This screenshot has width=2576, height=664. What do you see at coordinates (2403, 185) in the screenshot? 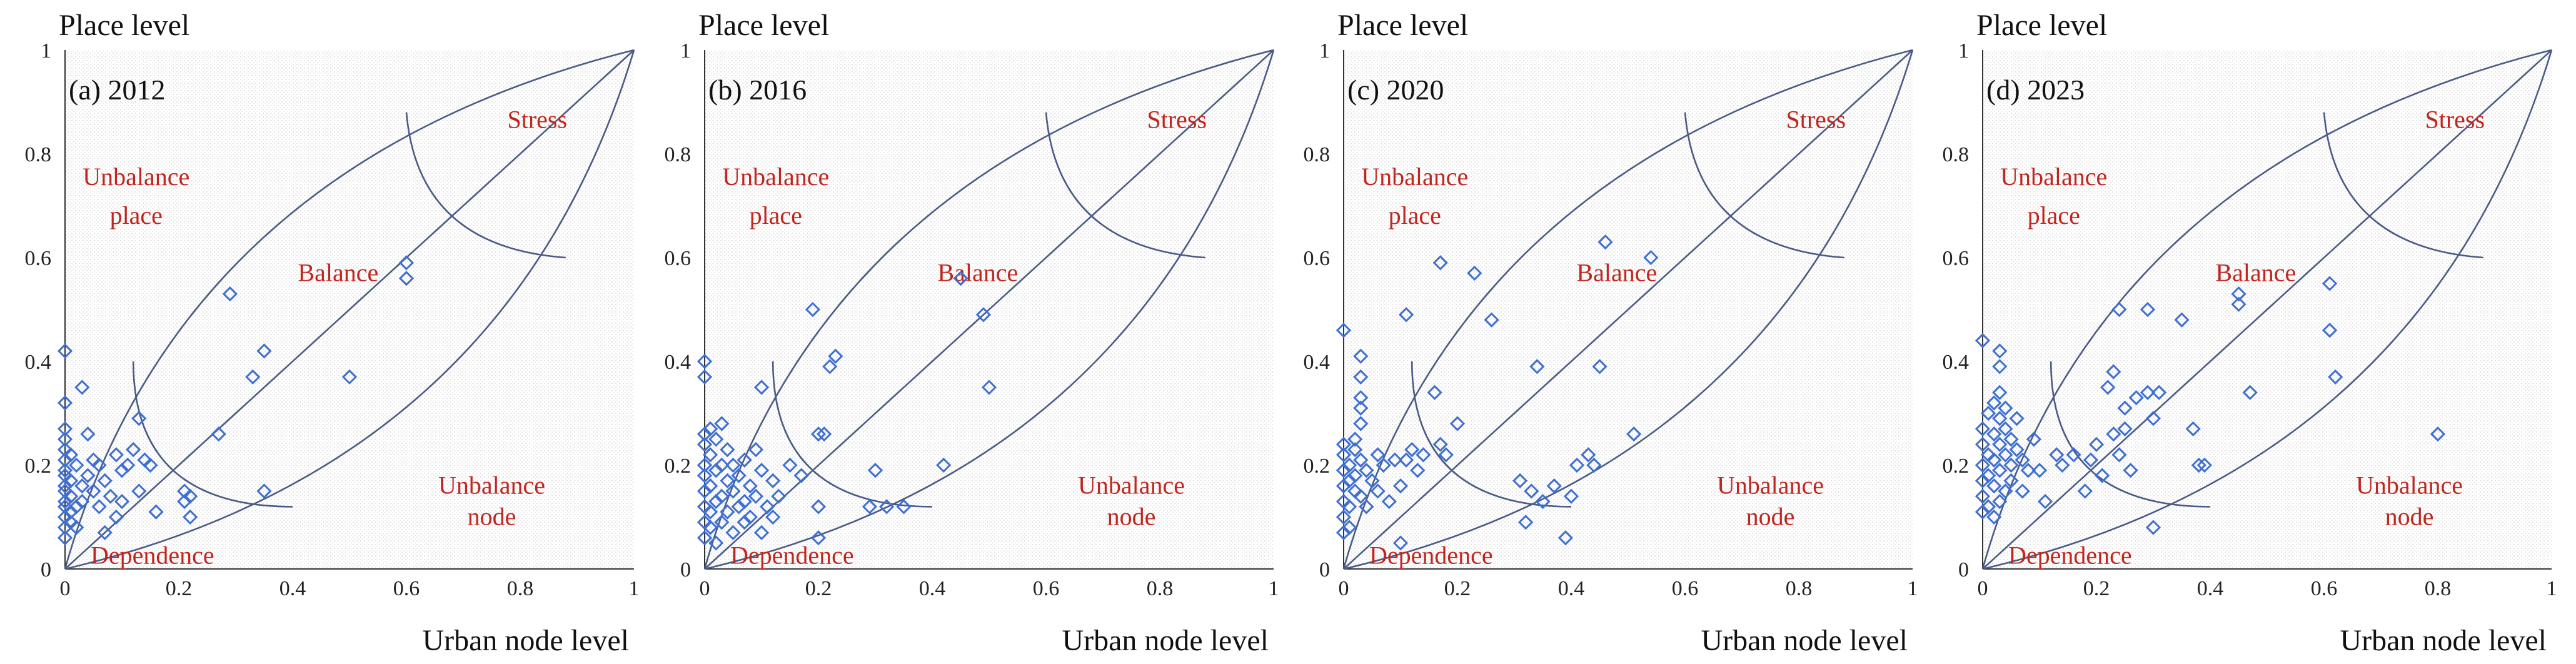
I see `stress-arc` at bounding box center [2403, 185].